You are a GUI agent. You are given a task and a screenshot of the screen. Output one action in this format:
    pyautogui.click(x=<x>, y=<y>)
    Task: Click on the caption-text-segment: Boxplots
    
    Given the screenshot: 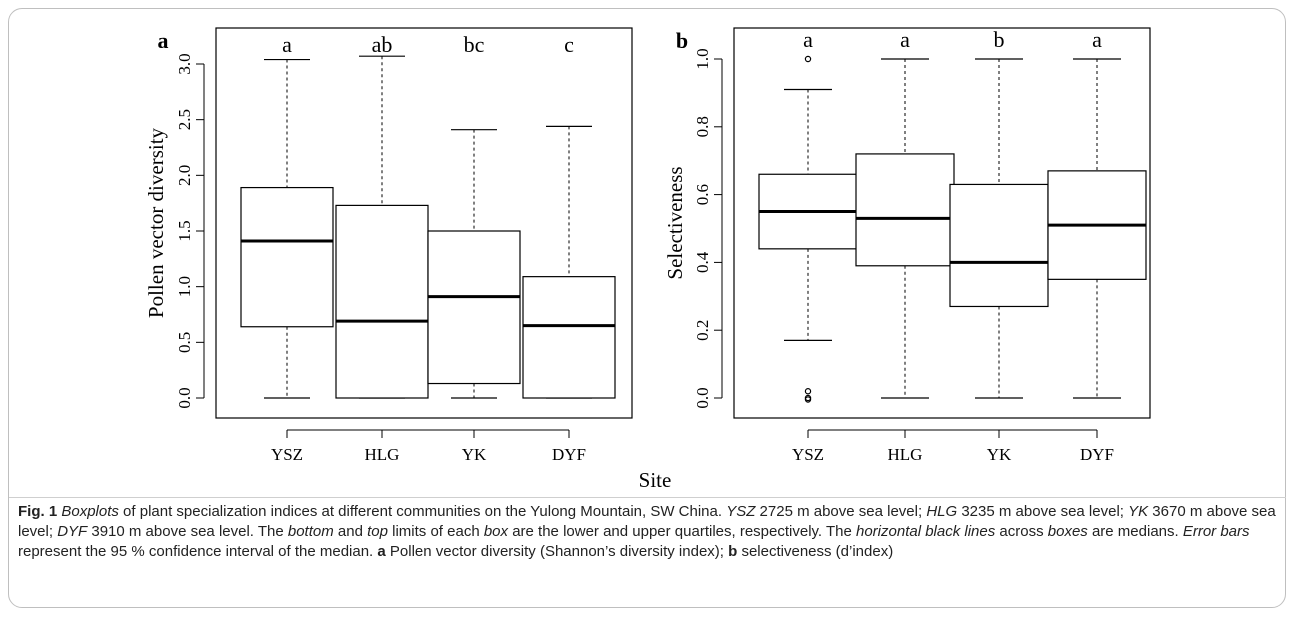 What is the action you would take?
    pyautogui.click(x=90, y=511)
    